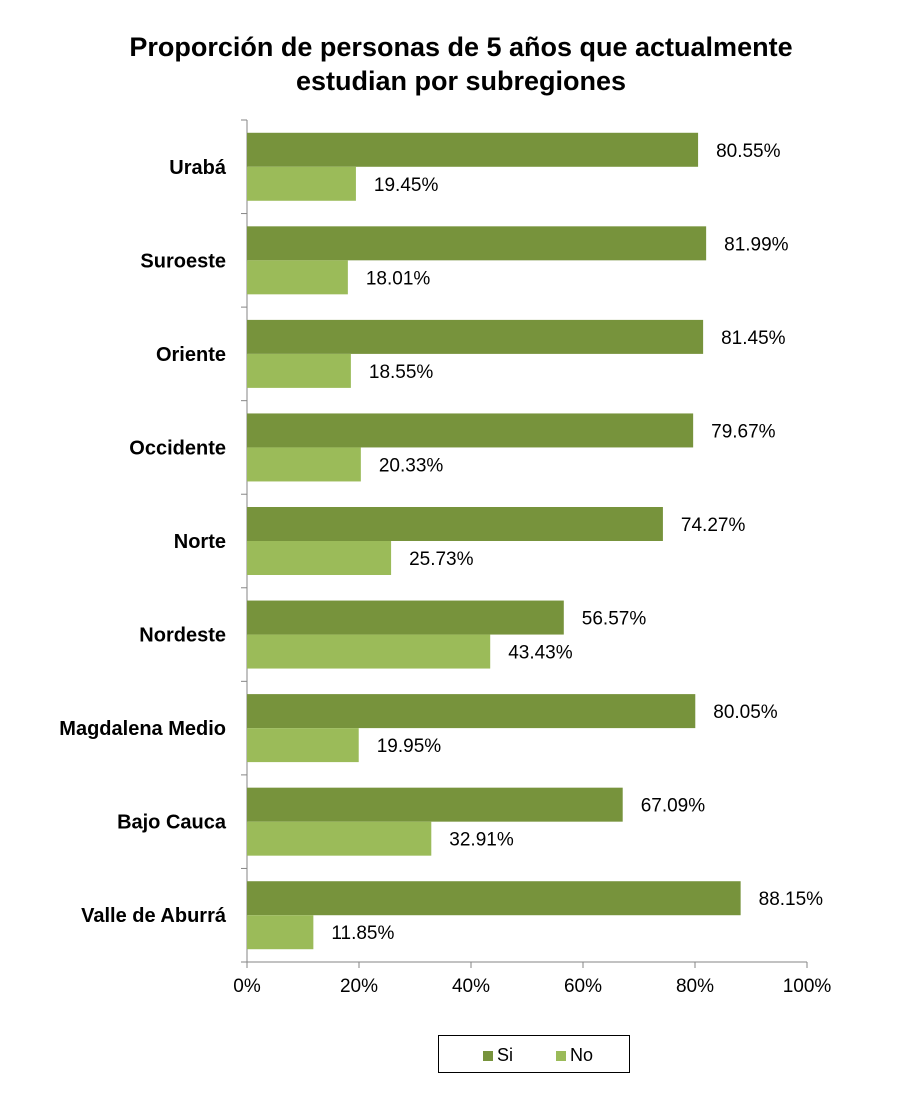  I want to click on data-label-si-magdalena-medio: 80.05%, so click(745, 712).